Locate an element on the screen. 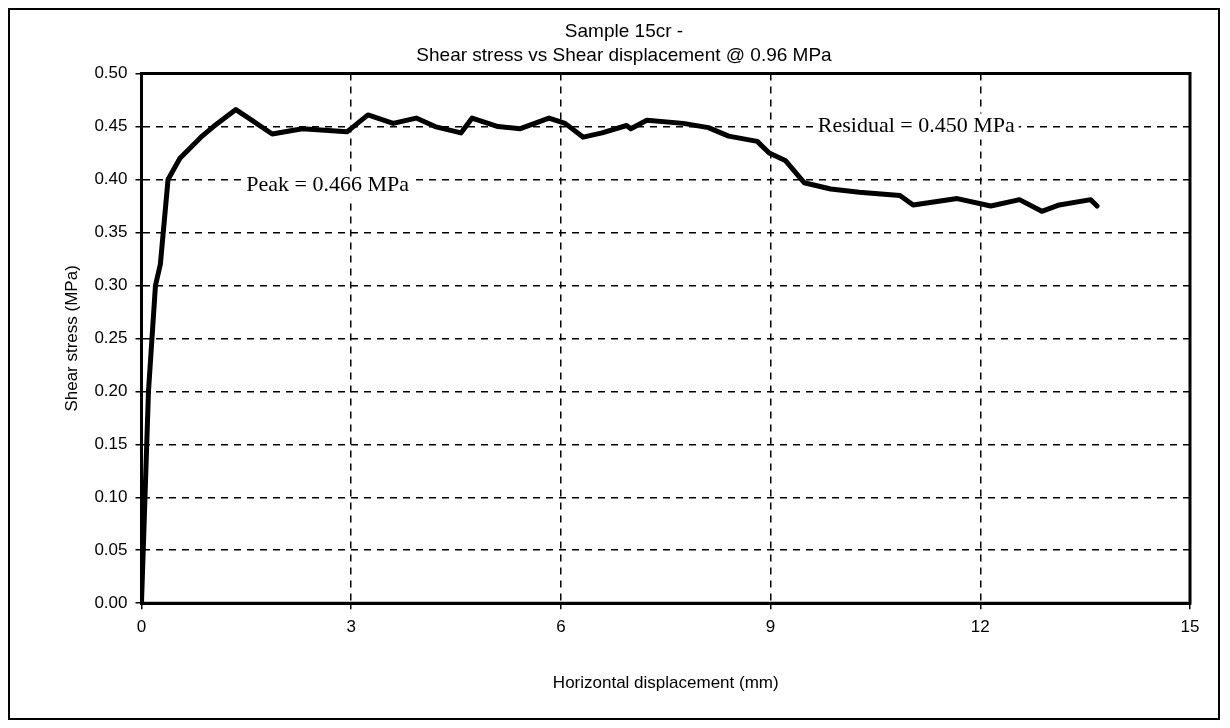 This screenshot has width=1230, height=728. y-axis-title: Shear stress (MPa) is located at coordinates (71, 338).